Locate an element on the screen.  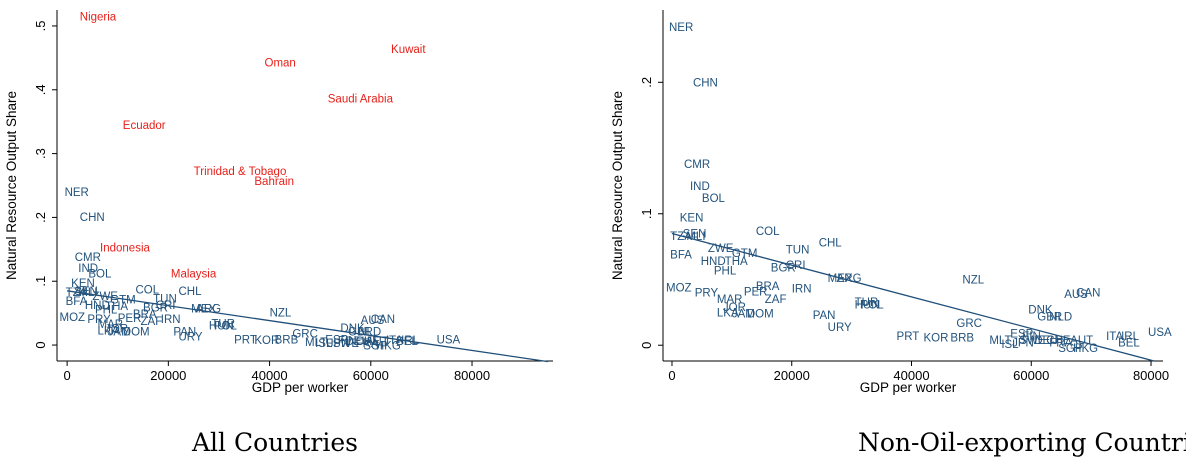
point-label-irn: IRN is located at coordinates (802, 290).